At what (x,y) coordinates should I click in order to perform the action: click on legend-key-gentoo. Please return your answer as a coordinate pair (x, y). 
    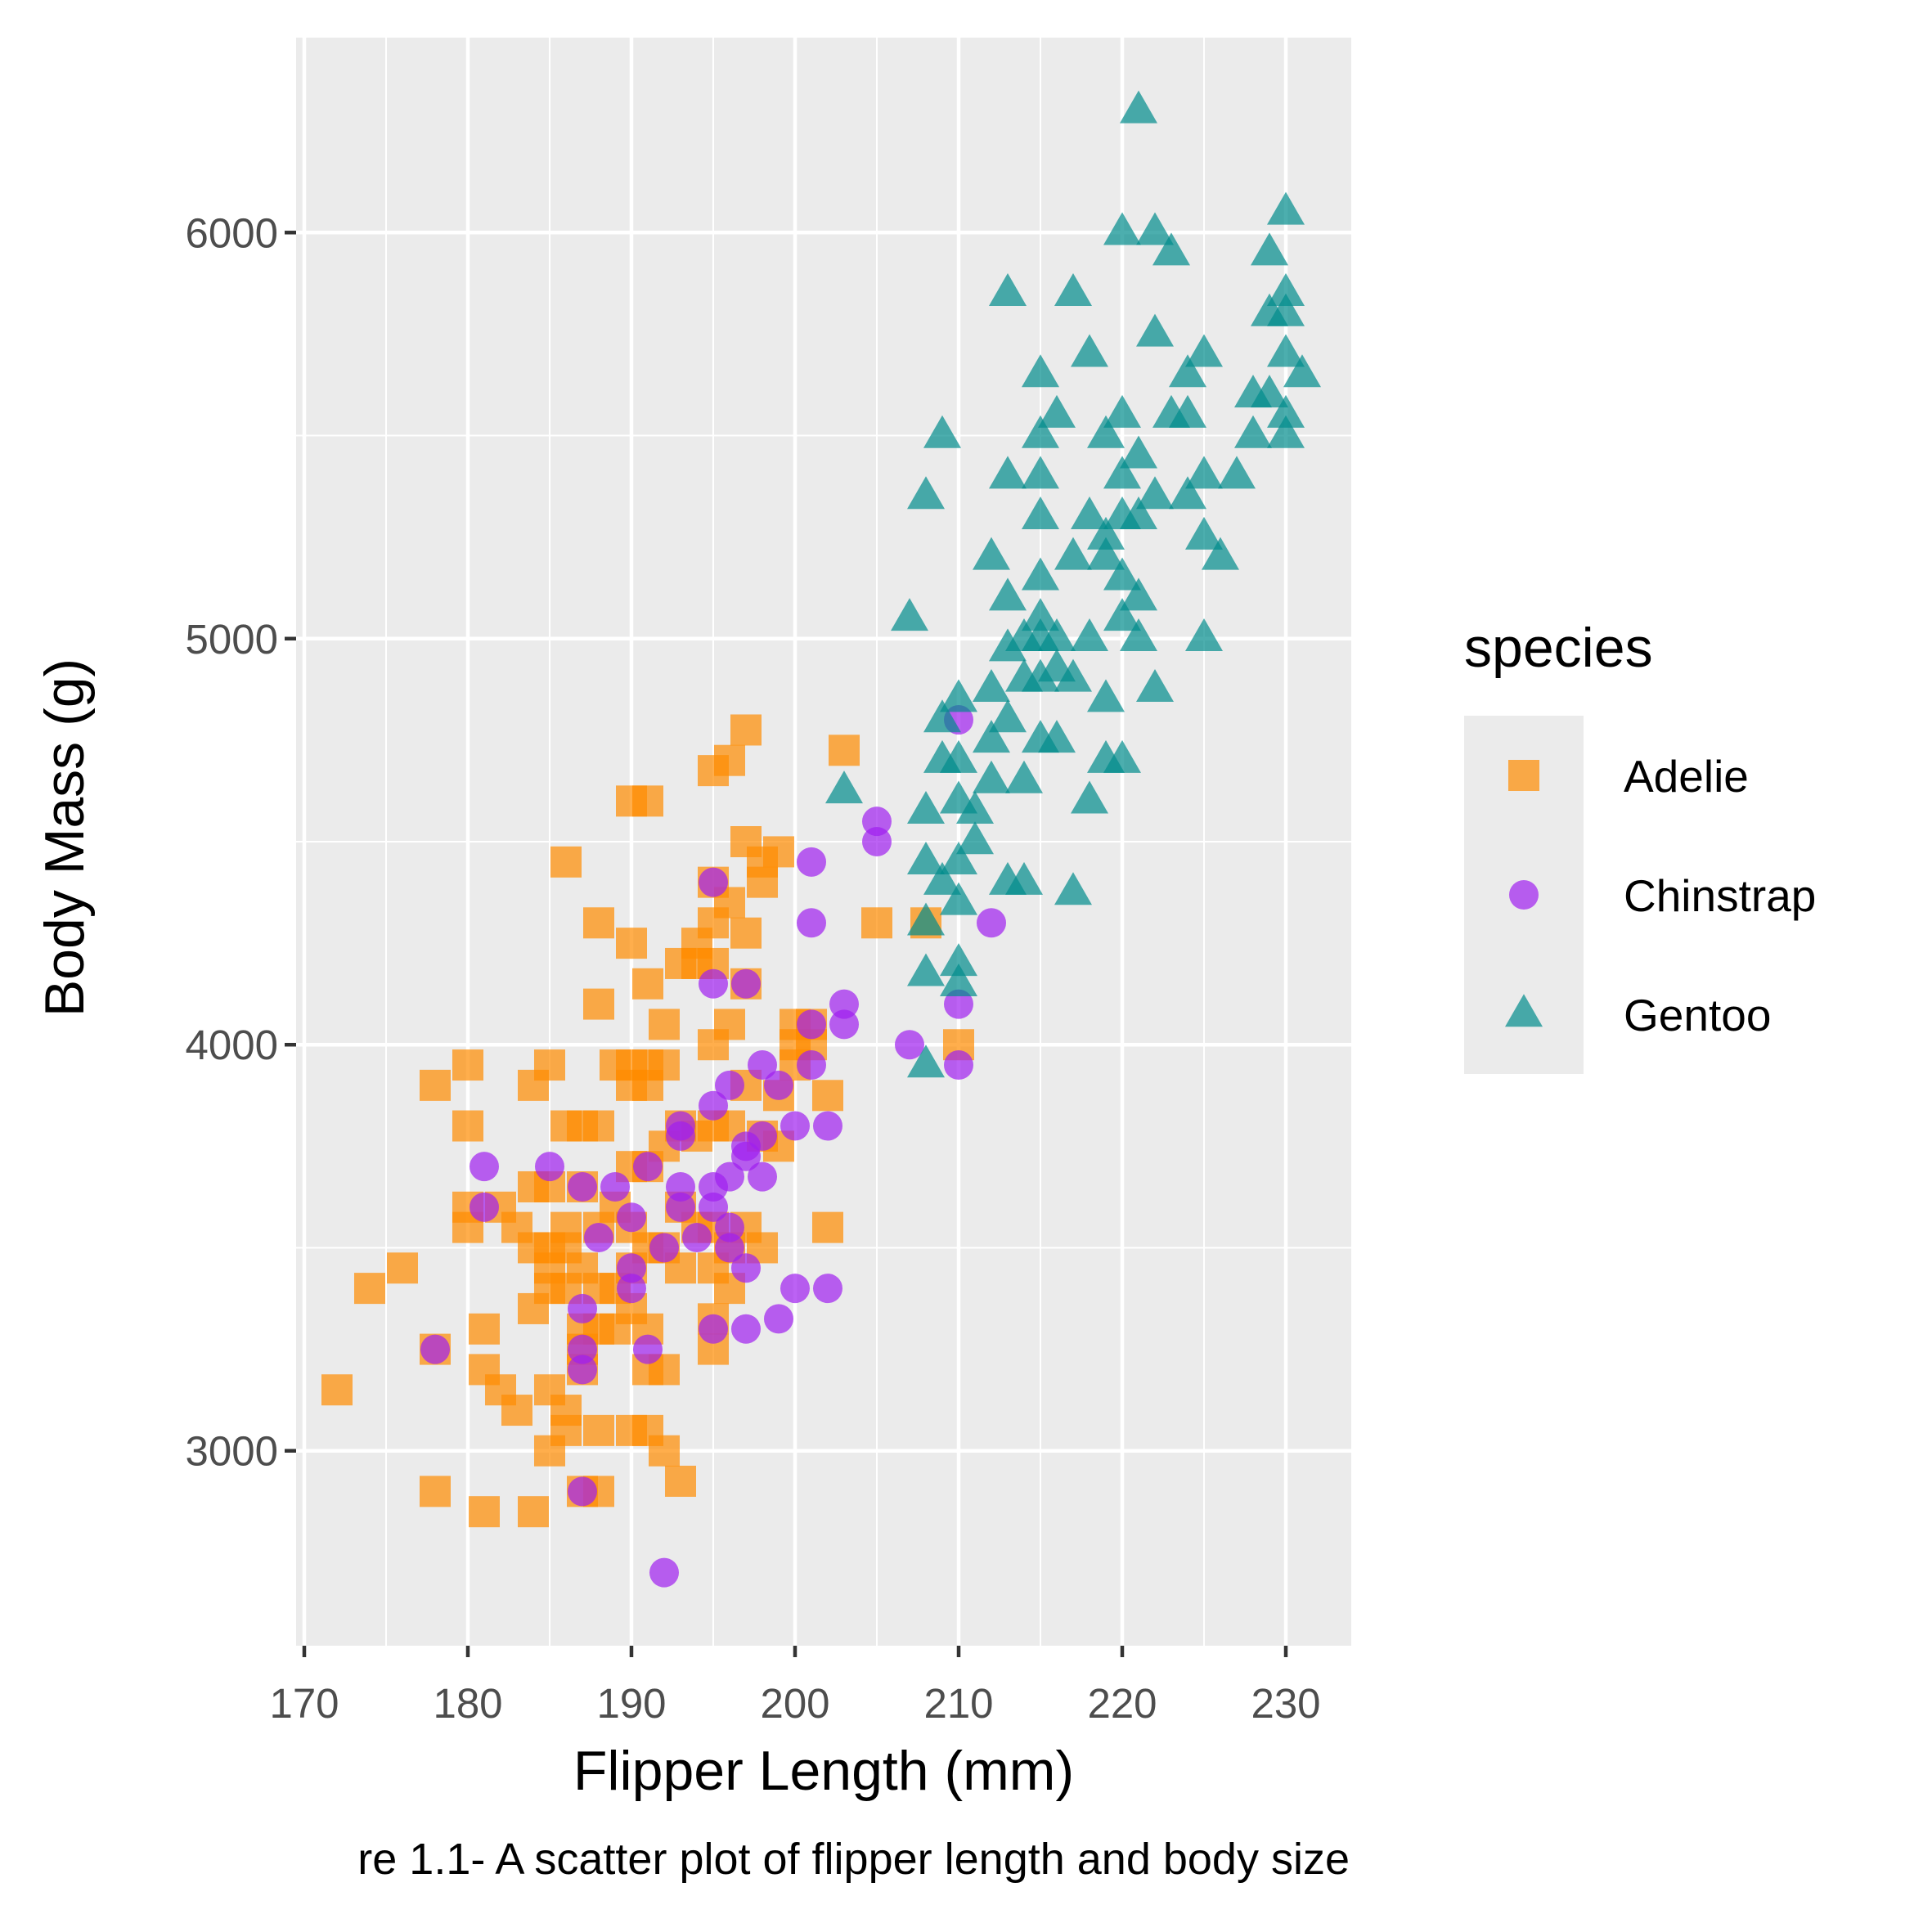
    Looking at the image, I should click on (1524, 1011).